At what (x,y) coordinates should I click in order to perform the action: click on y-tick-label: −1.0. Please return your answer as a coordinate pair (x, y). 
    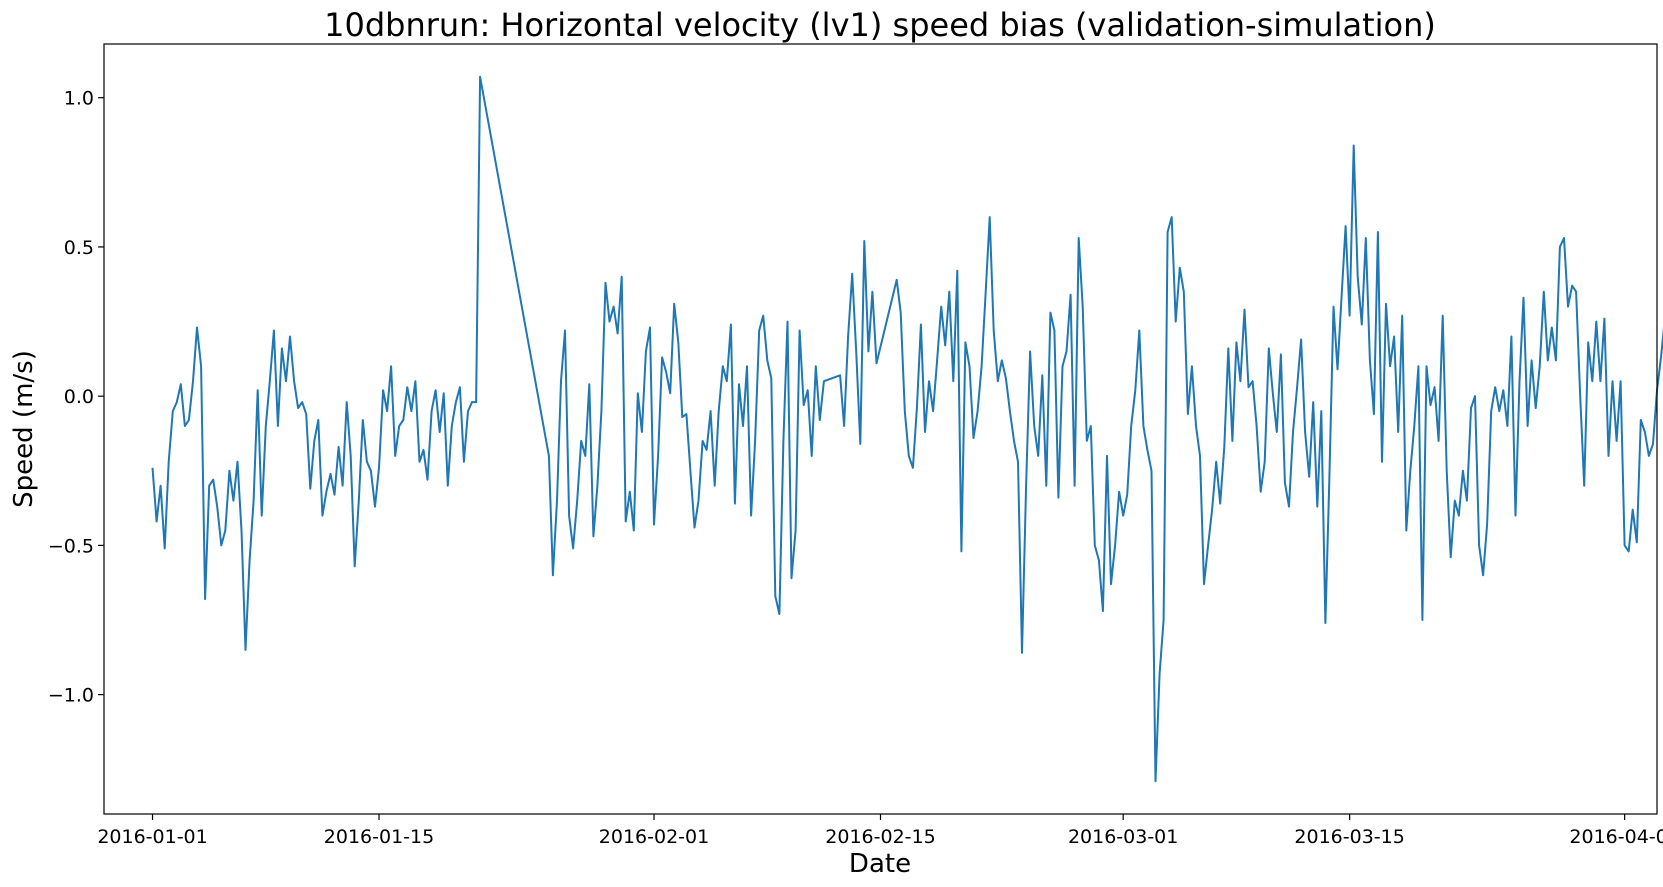
    Looking at the image, I should click on (71, 696).